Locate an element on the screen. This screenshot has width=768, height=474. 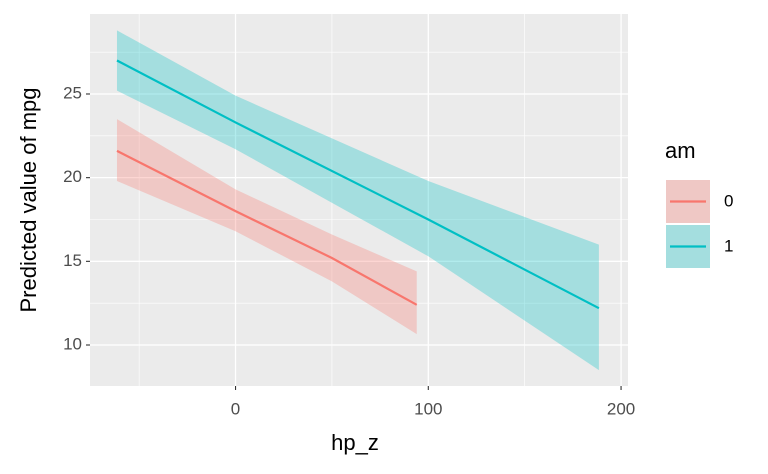
x-tick-label: 0 is located at coordinates (235, 408).